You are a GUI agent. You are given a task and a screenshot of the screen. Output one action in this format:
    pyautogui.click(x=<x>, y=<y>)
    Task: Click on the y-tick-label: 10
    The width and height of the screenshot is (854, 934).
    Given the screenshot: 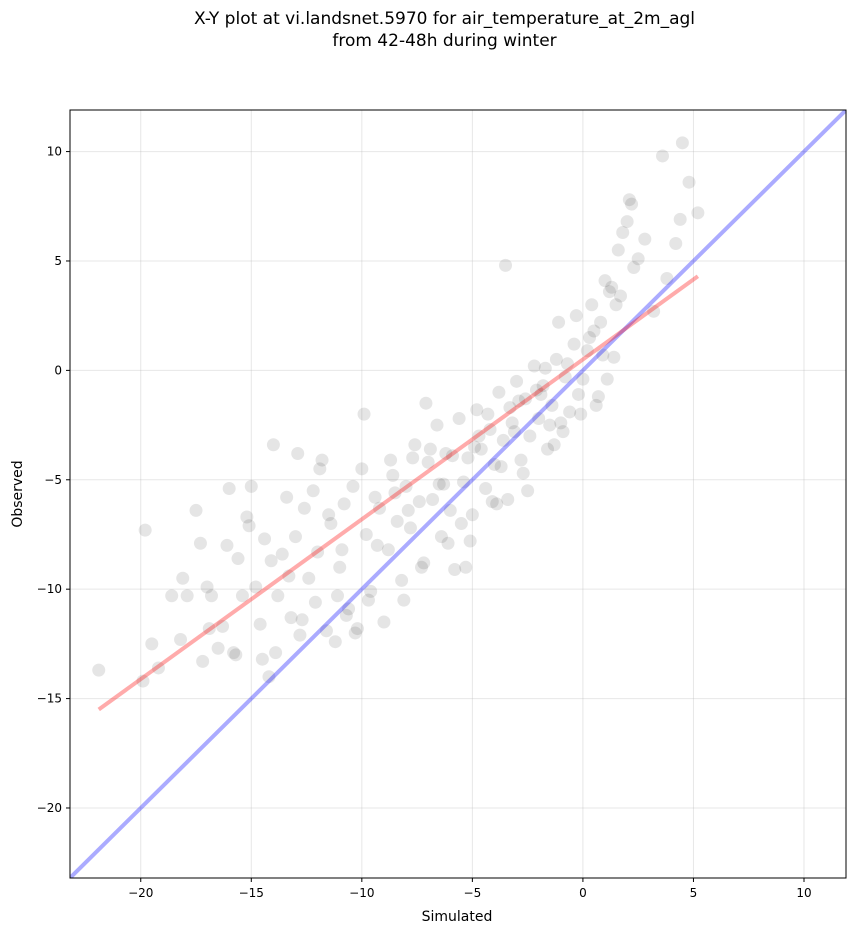 What is the action you would take?
    pyautogui.click(x=54, y=152)
    